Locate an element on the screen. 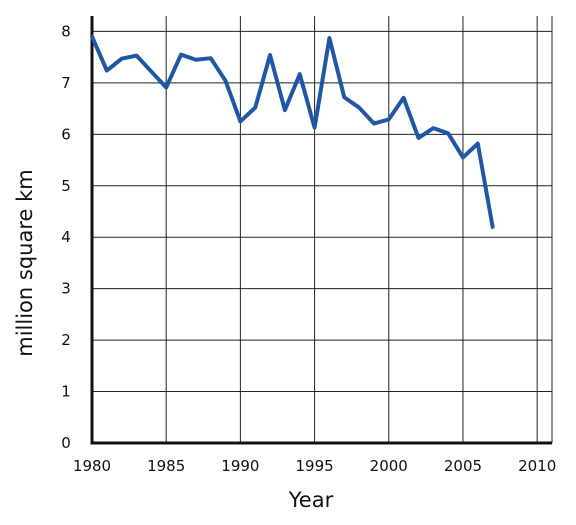 The width and height of the screenshot is (576, 525). x-tick-label-1990: 1990 is located at coordinates (240, 466).